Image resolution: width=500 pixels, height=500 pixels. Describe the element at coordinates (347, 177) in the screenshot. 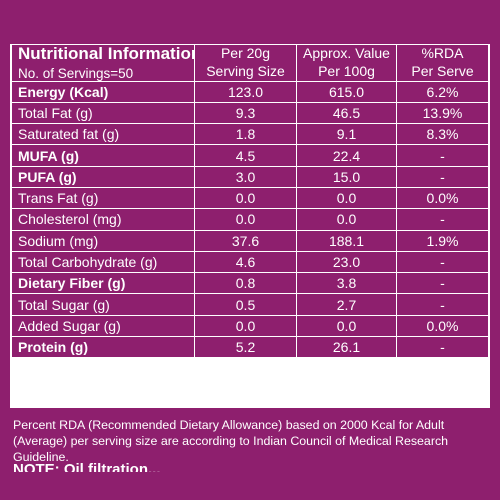

I see `value-per-100g: 15.0` at that location.